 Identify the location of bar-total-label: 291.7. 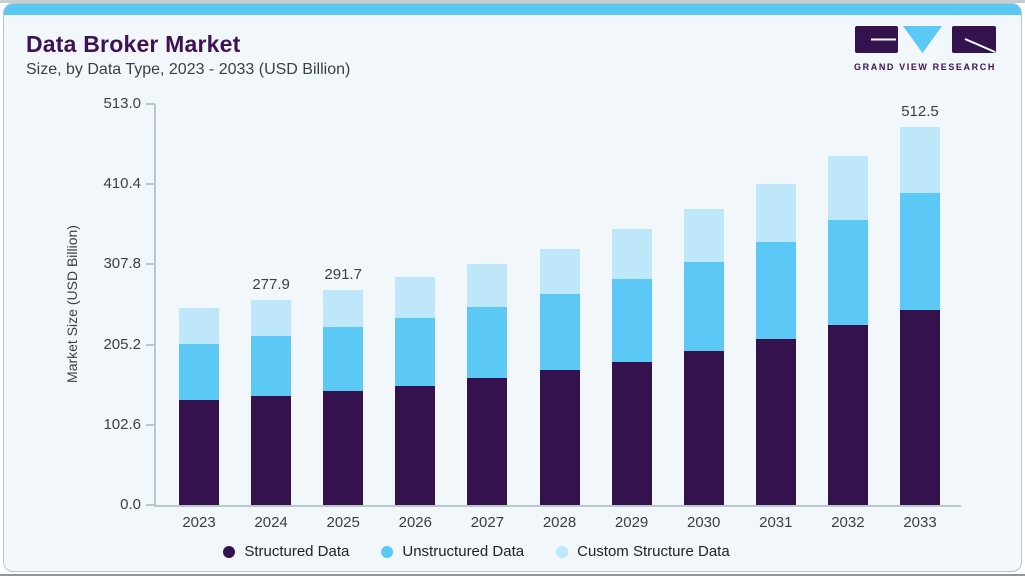
(343, 275).